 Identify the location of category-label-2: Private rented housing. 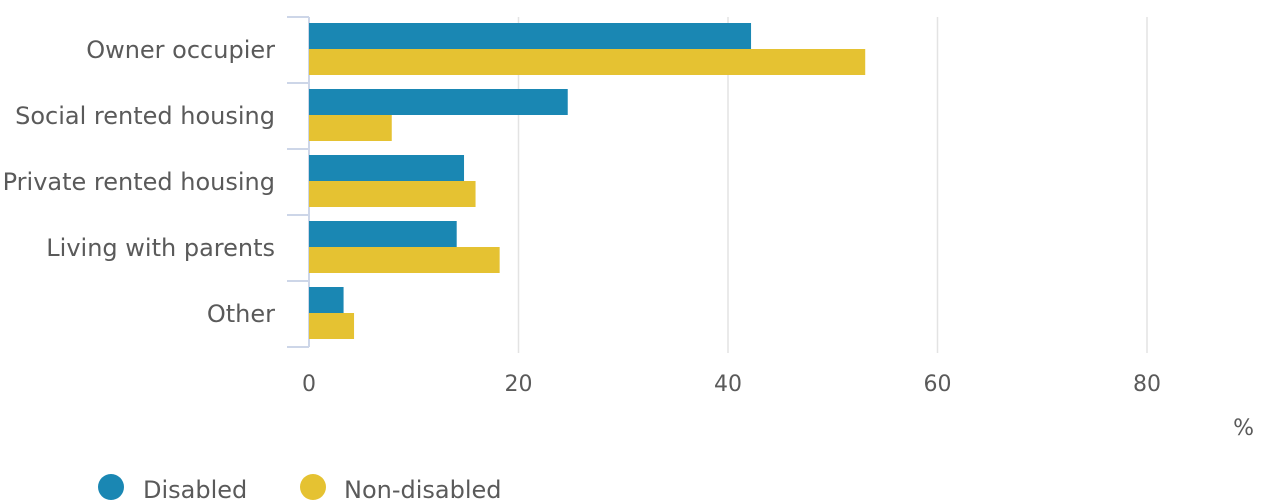
(139, 182).